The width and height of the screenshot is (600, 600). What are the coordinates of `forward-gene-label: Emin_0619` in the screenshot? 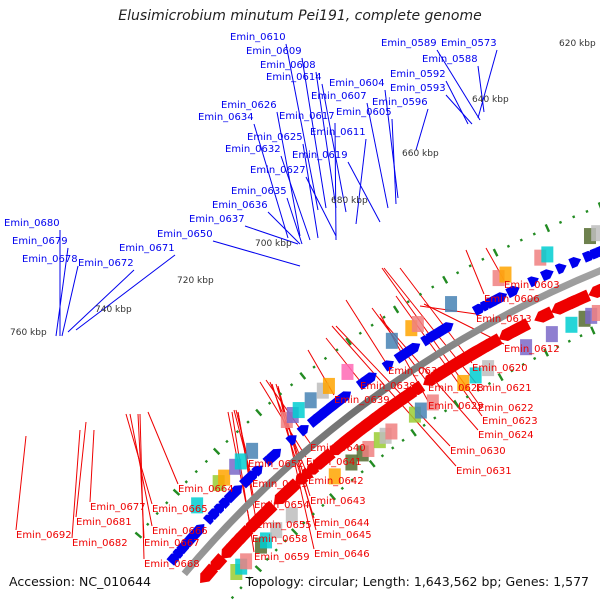 It's located at (320, 155).